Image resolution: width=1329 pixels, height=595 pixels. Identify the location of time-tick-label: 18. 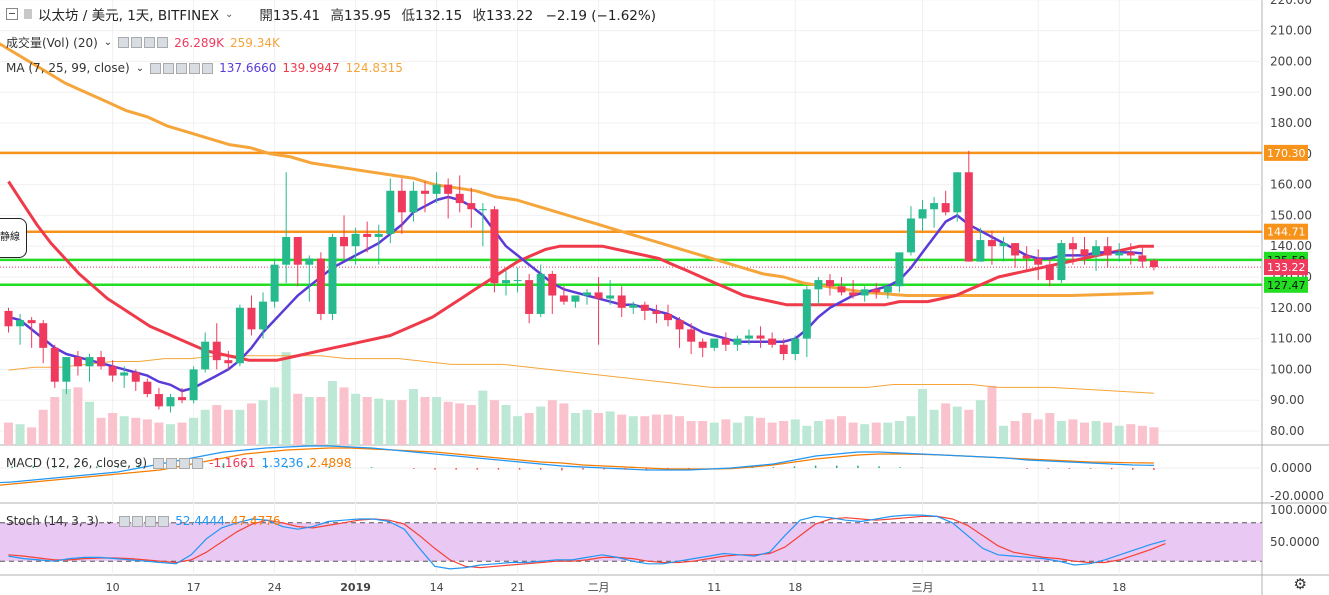
(1119, 587).